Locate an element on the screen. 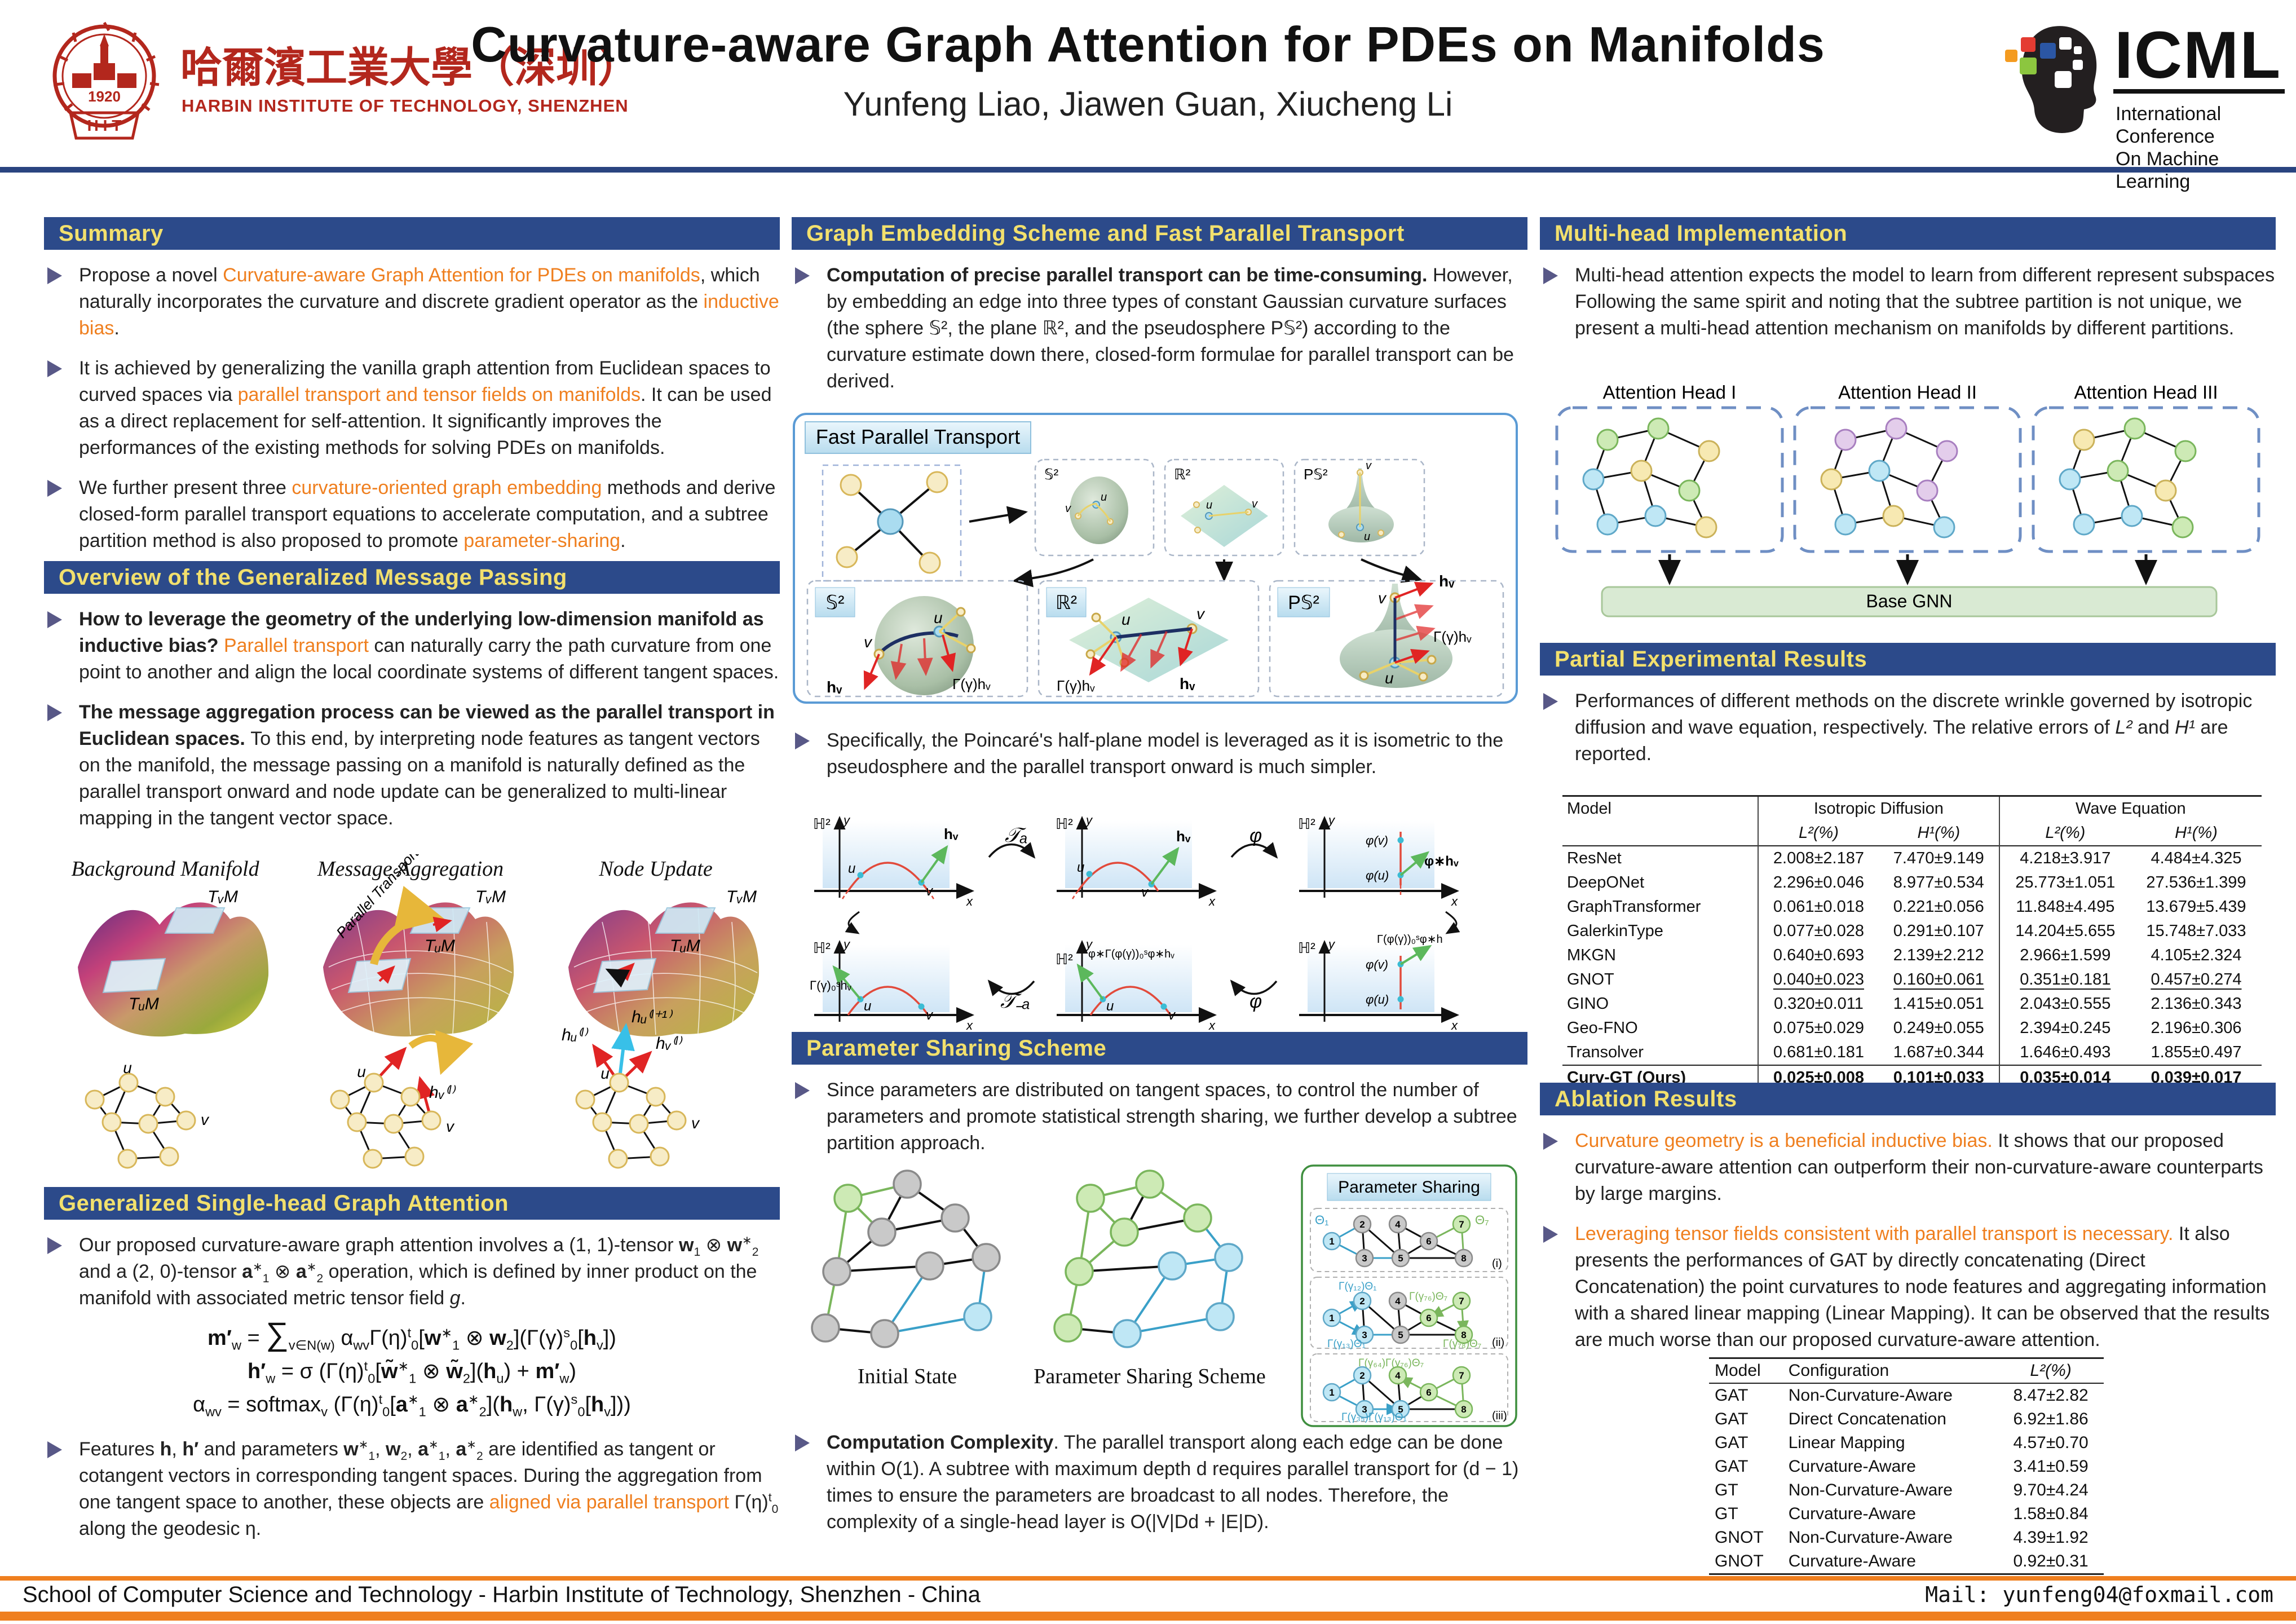 This screenshot has width=2296, height=1624. ablation-row-5: GT Non-Curvature-Aware 9.70±4.24 is located at coordinates (1902, 1490).